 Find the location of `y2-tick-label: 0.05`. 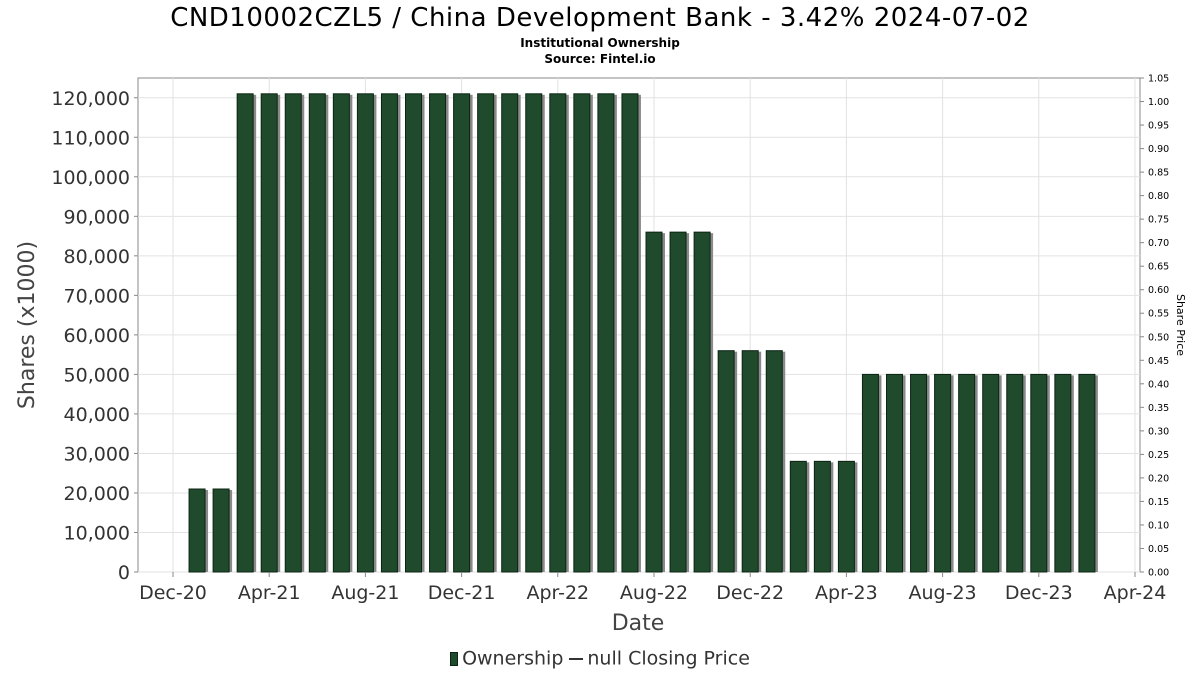

y2-tick-label: 0.05 is located at coordinates (1158, 549).